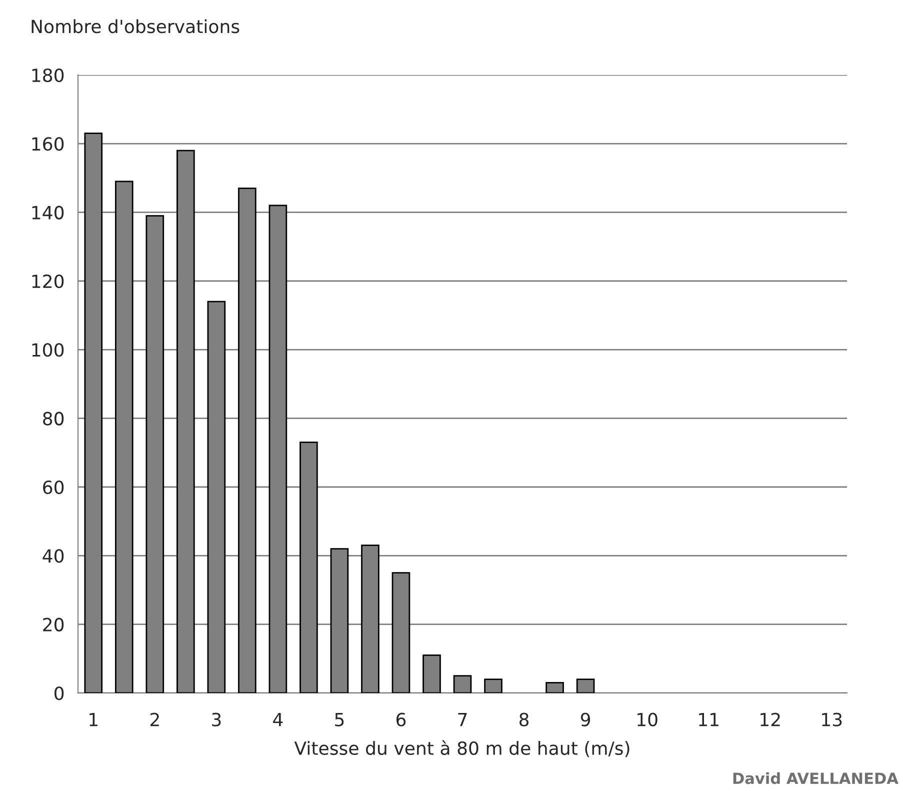  I want to click on y-tick-label: 100, so click(48, 350).